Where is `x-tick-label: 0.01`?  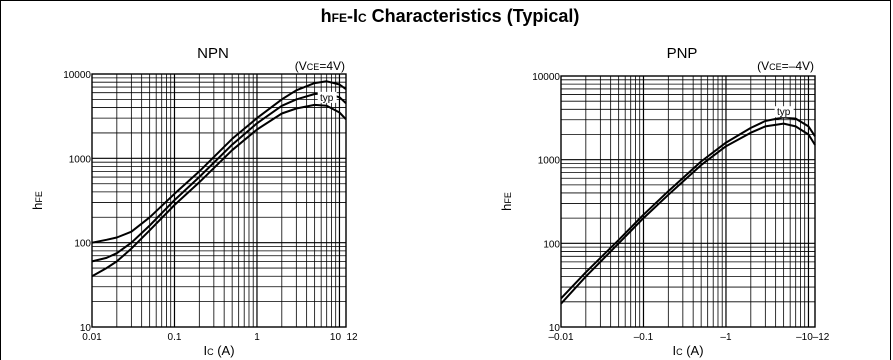
x-tick-label: 0.01 is located at coordinates (92, 337).